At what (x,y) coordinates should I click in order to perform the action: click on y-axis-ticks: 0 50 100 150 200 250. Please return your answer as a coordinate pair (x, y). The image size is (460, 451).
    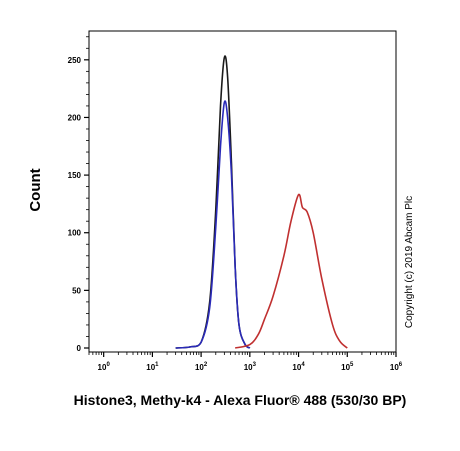
    Looking at the image, I should click on (78, 194).